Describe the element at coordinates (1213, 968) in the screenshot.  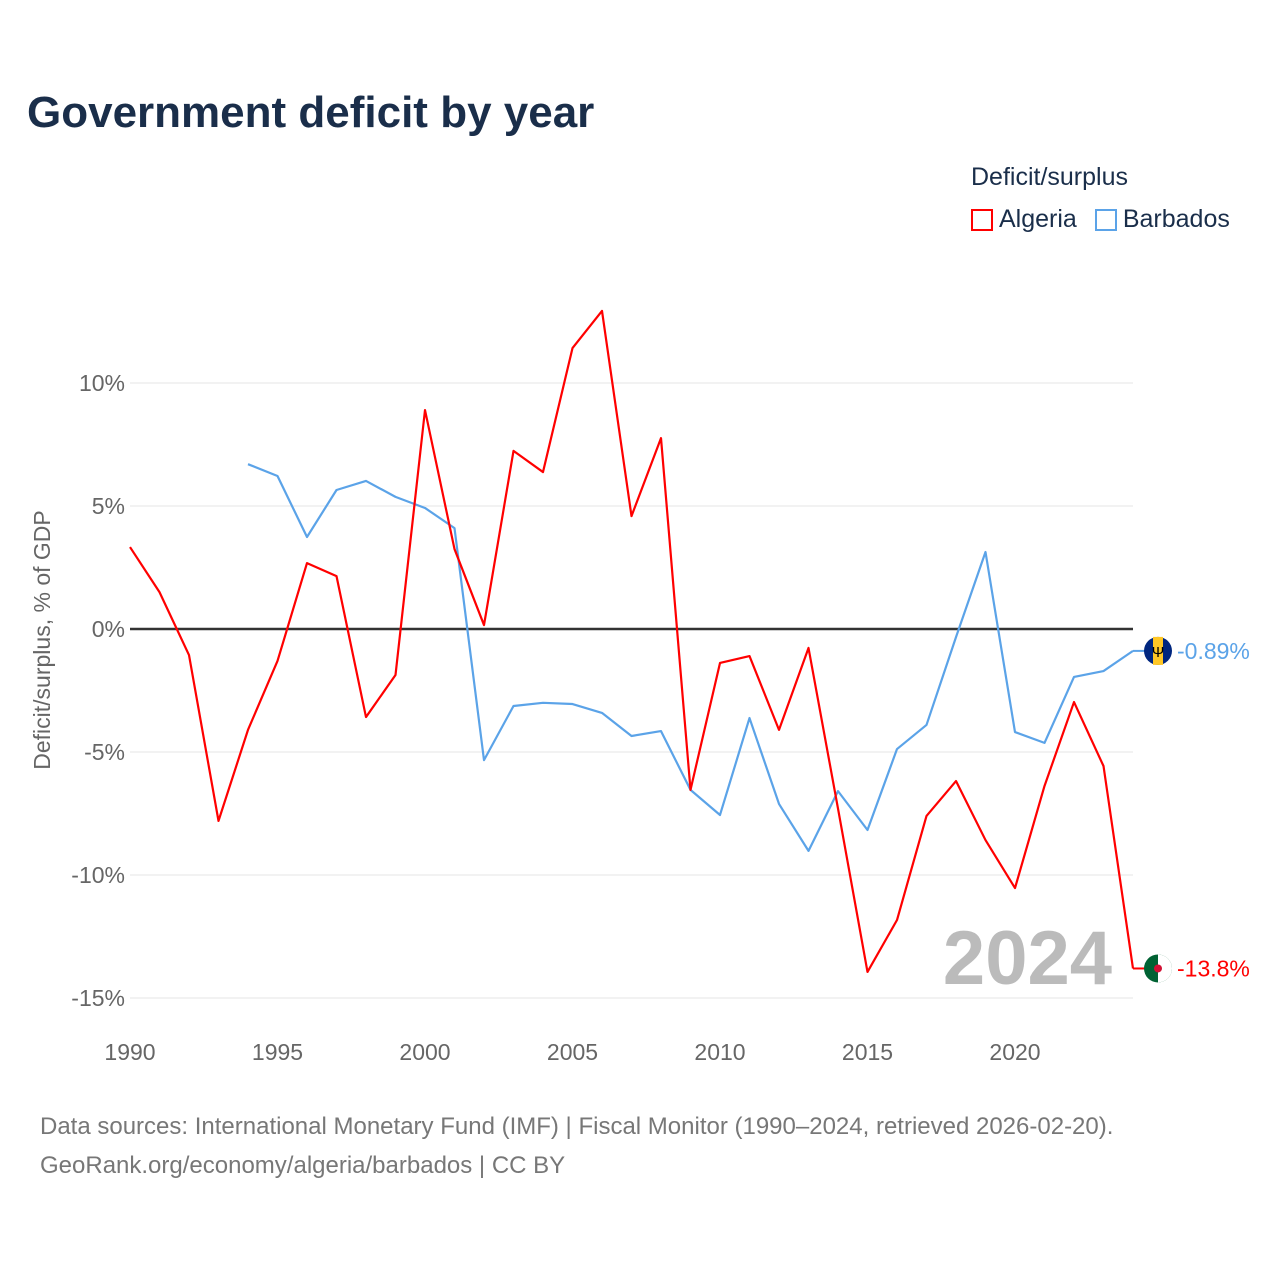
I see `end-value-label: -13.8%` at that location.